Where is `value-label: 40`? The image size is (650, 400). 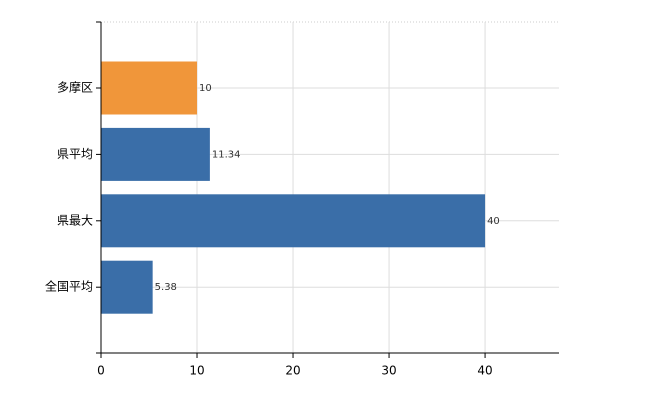 value-label: 40 is located at coordinates (493, 221).